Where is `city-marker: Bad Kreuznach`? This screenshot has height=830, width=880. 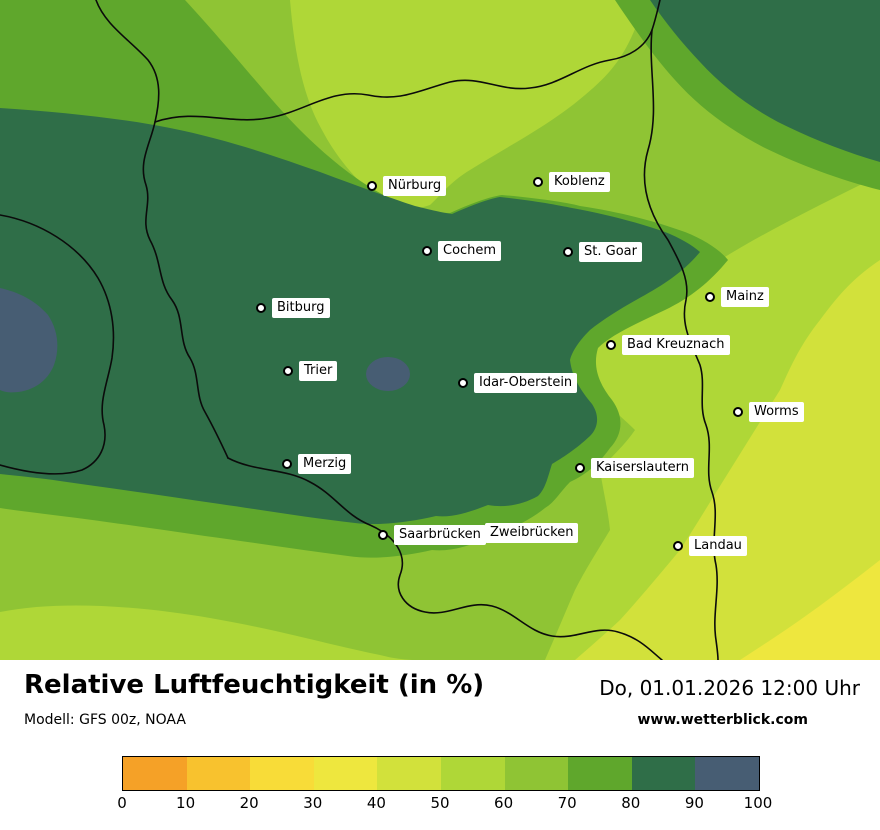 city-marker: Bad Kreuznach is located at coordinates (668, 345).